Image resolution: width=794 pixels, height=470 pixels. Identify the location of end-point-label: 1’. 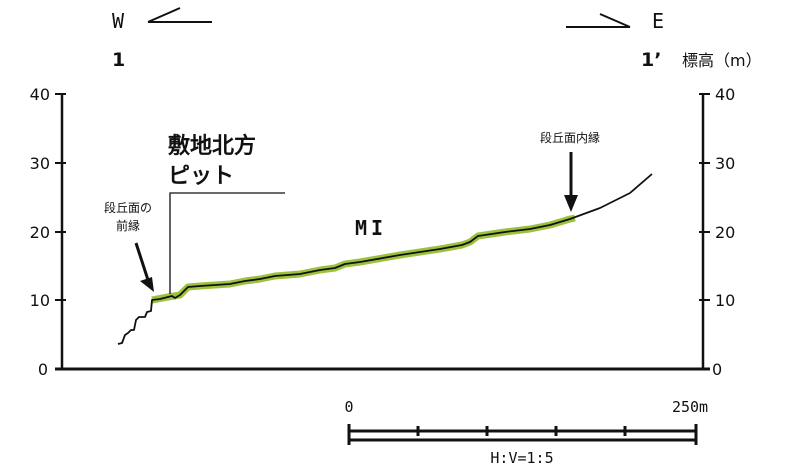
(651, 60).